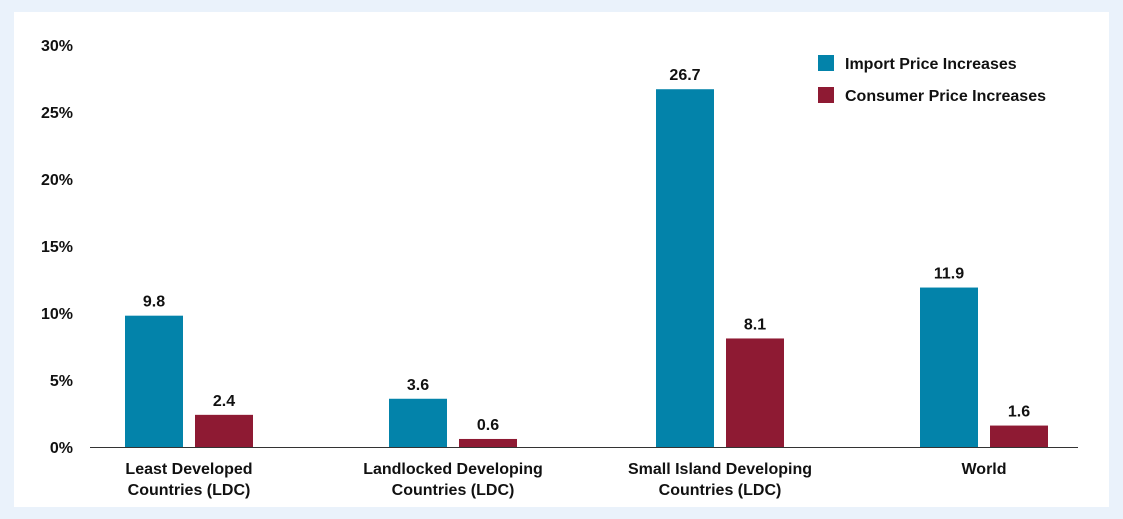  What do you see at coordinates (945, 96) in the screenshot?
I see `legend-label: Consumer Price Increases` at bounding box center [945, 96].